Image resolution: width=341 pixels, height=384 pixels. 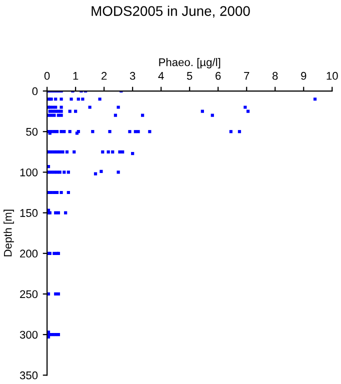 I want to click on y-tick-label: 350, so click(x=29, y=375).